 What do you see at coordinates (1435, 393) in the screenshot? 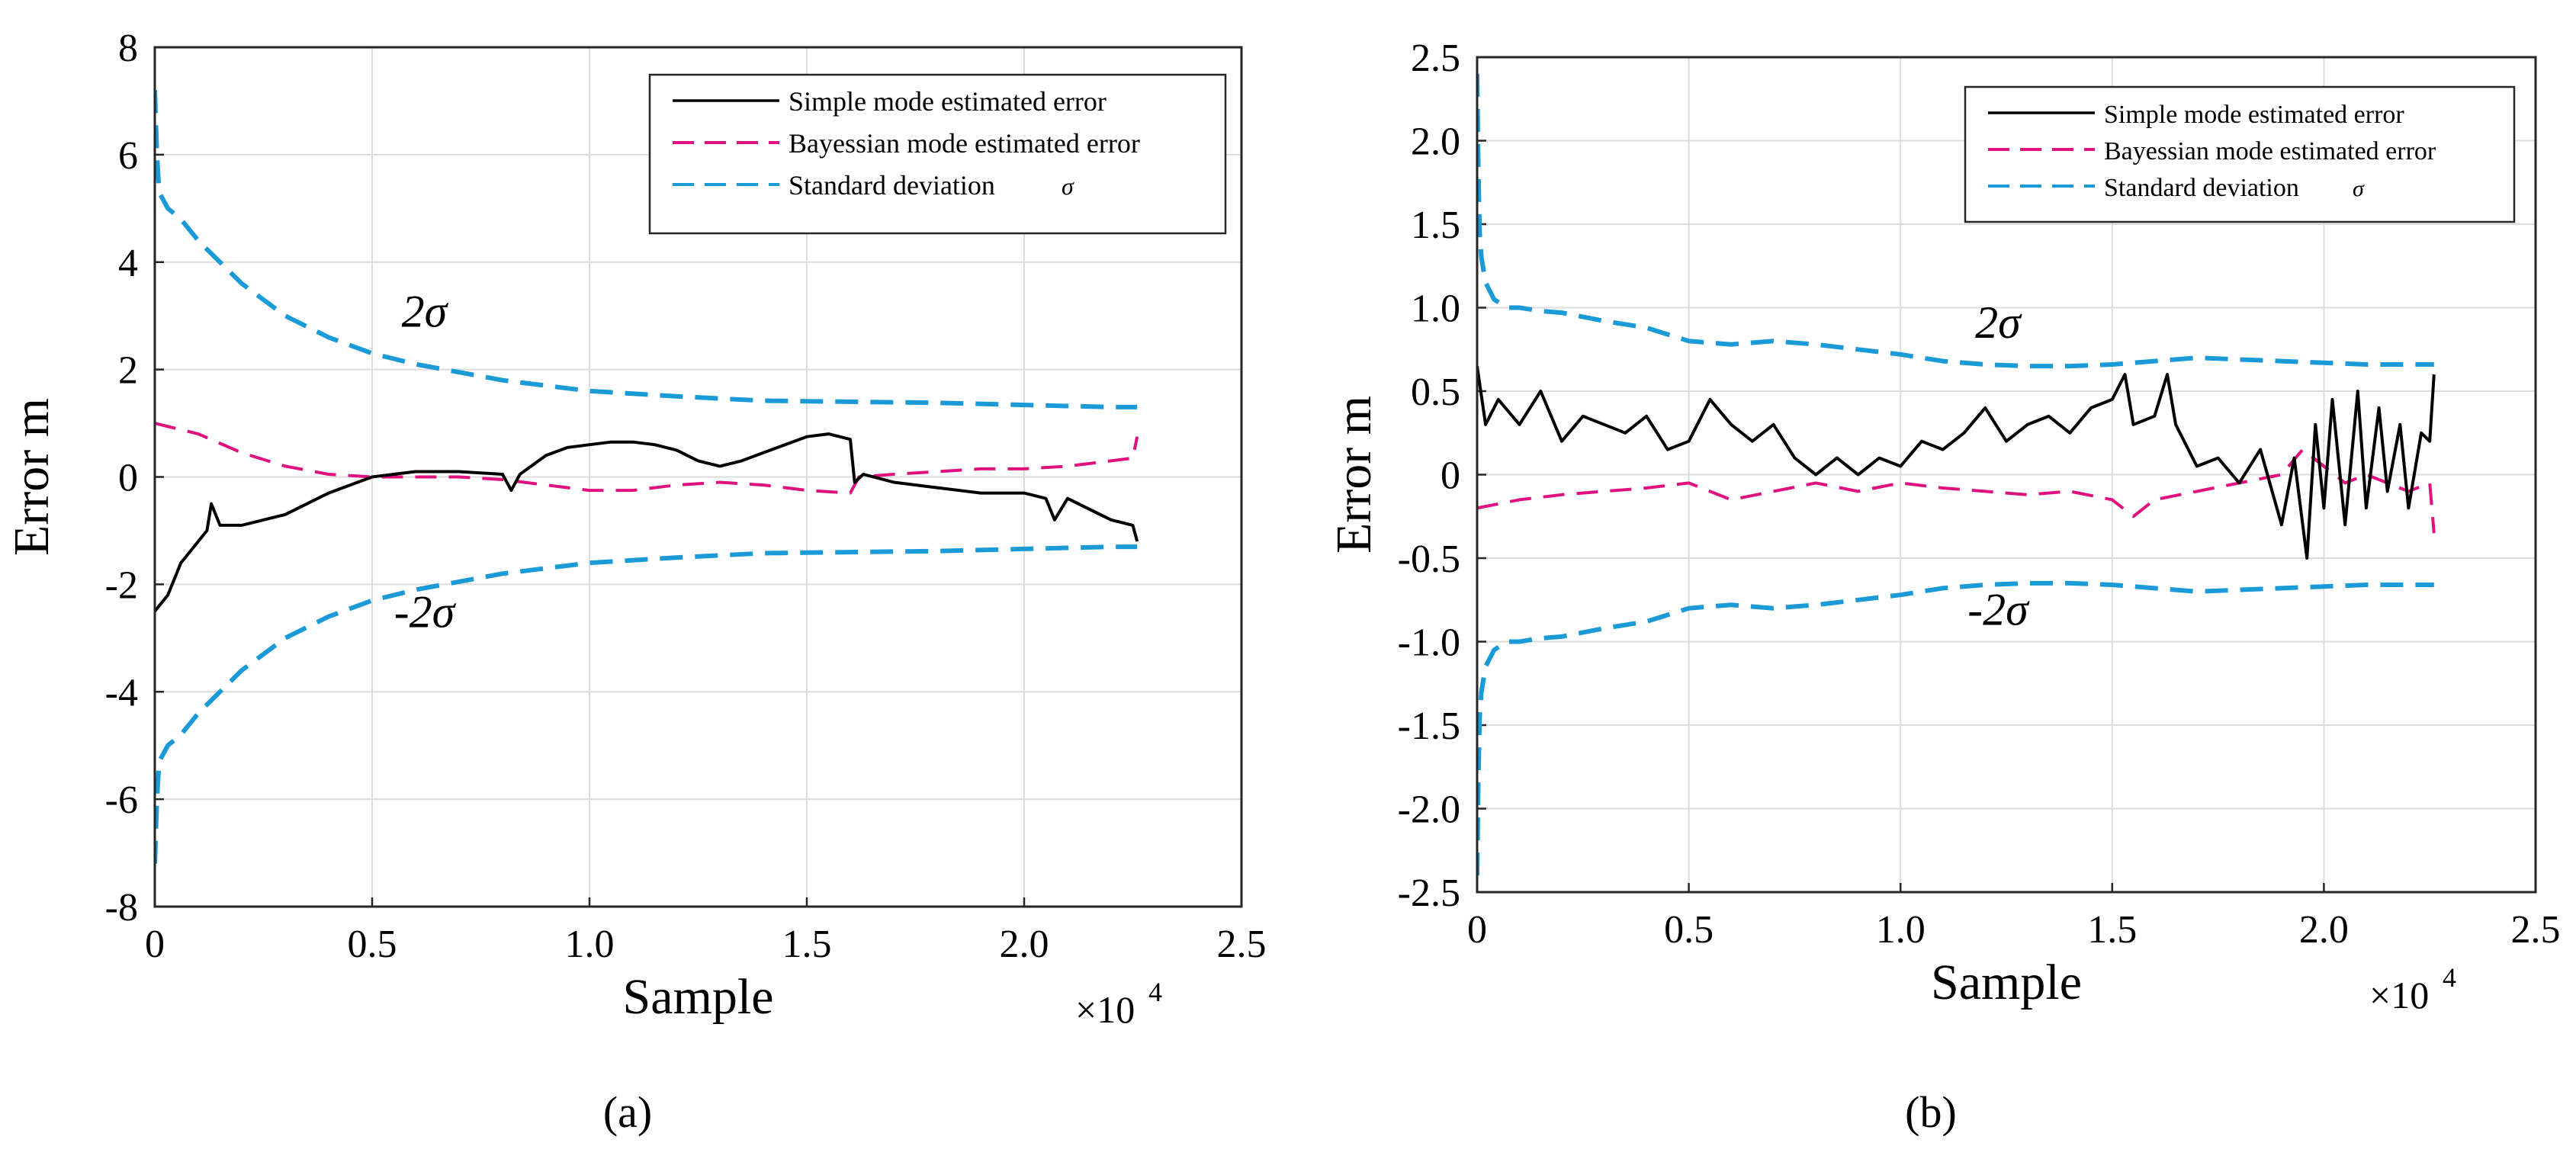
I see `y-tick-label: 0.5` at bounding box center [1435, 393].